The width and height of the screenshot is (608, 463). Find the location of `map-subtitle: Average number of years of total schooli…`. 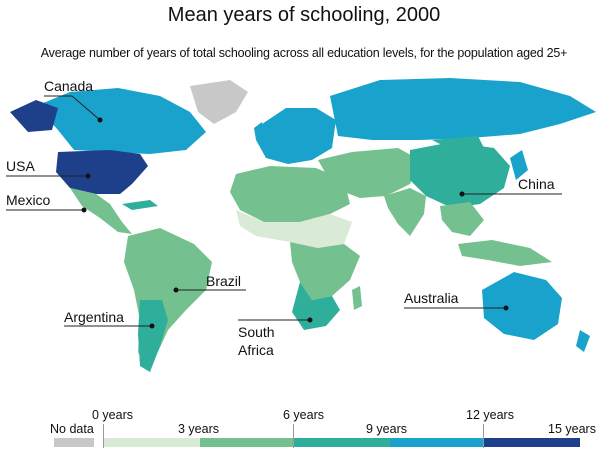

map-subtitle: Average number of years of total schooli… is located at coordinates (304, 53).